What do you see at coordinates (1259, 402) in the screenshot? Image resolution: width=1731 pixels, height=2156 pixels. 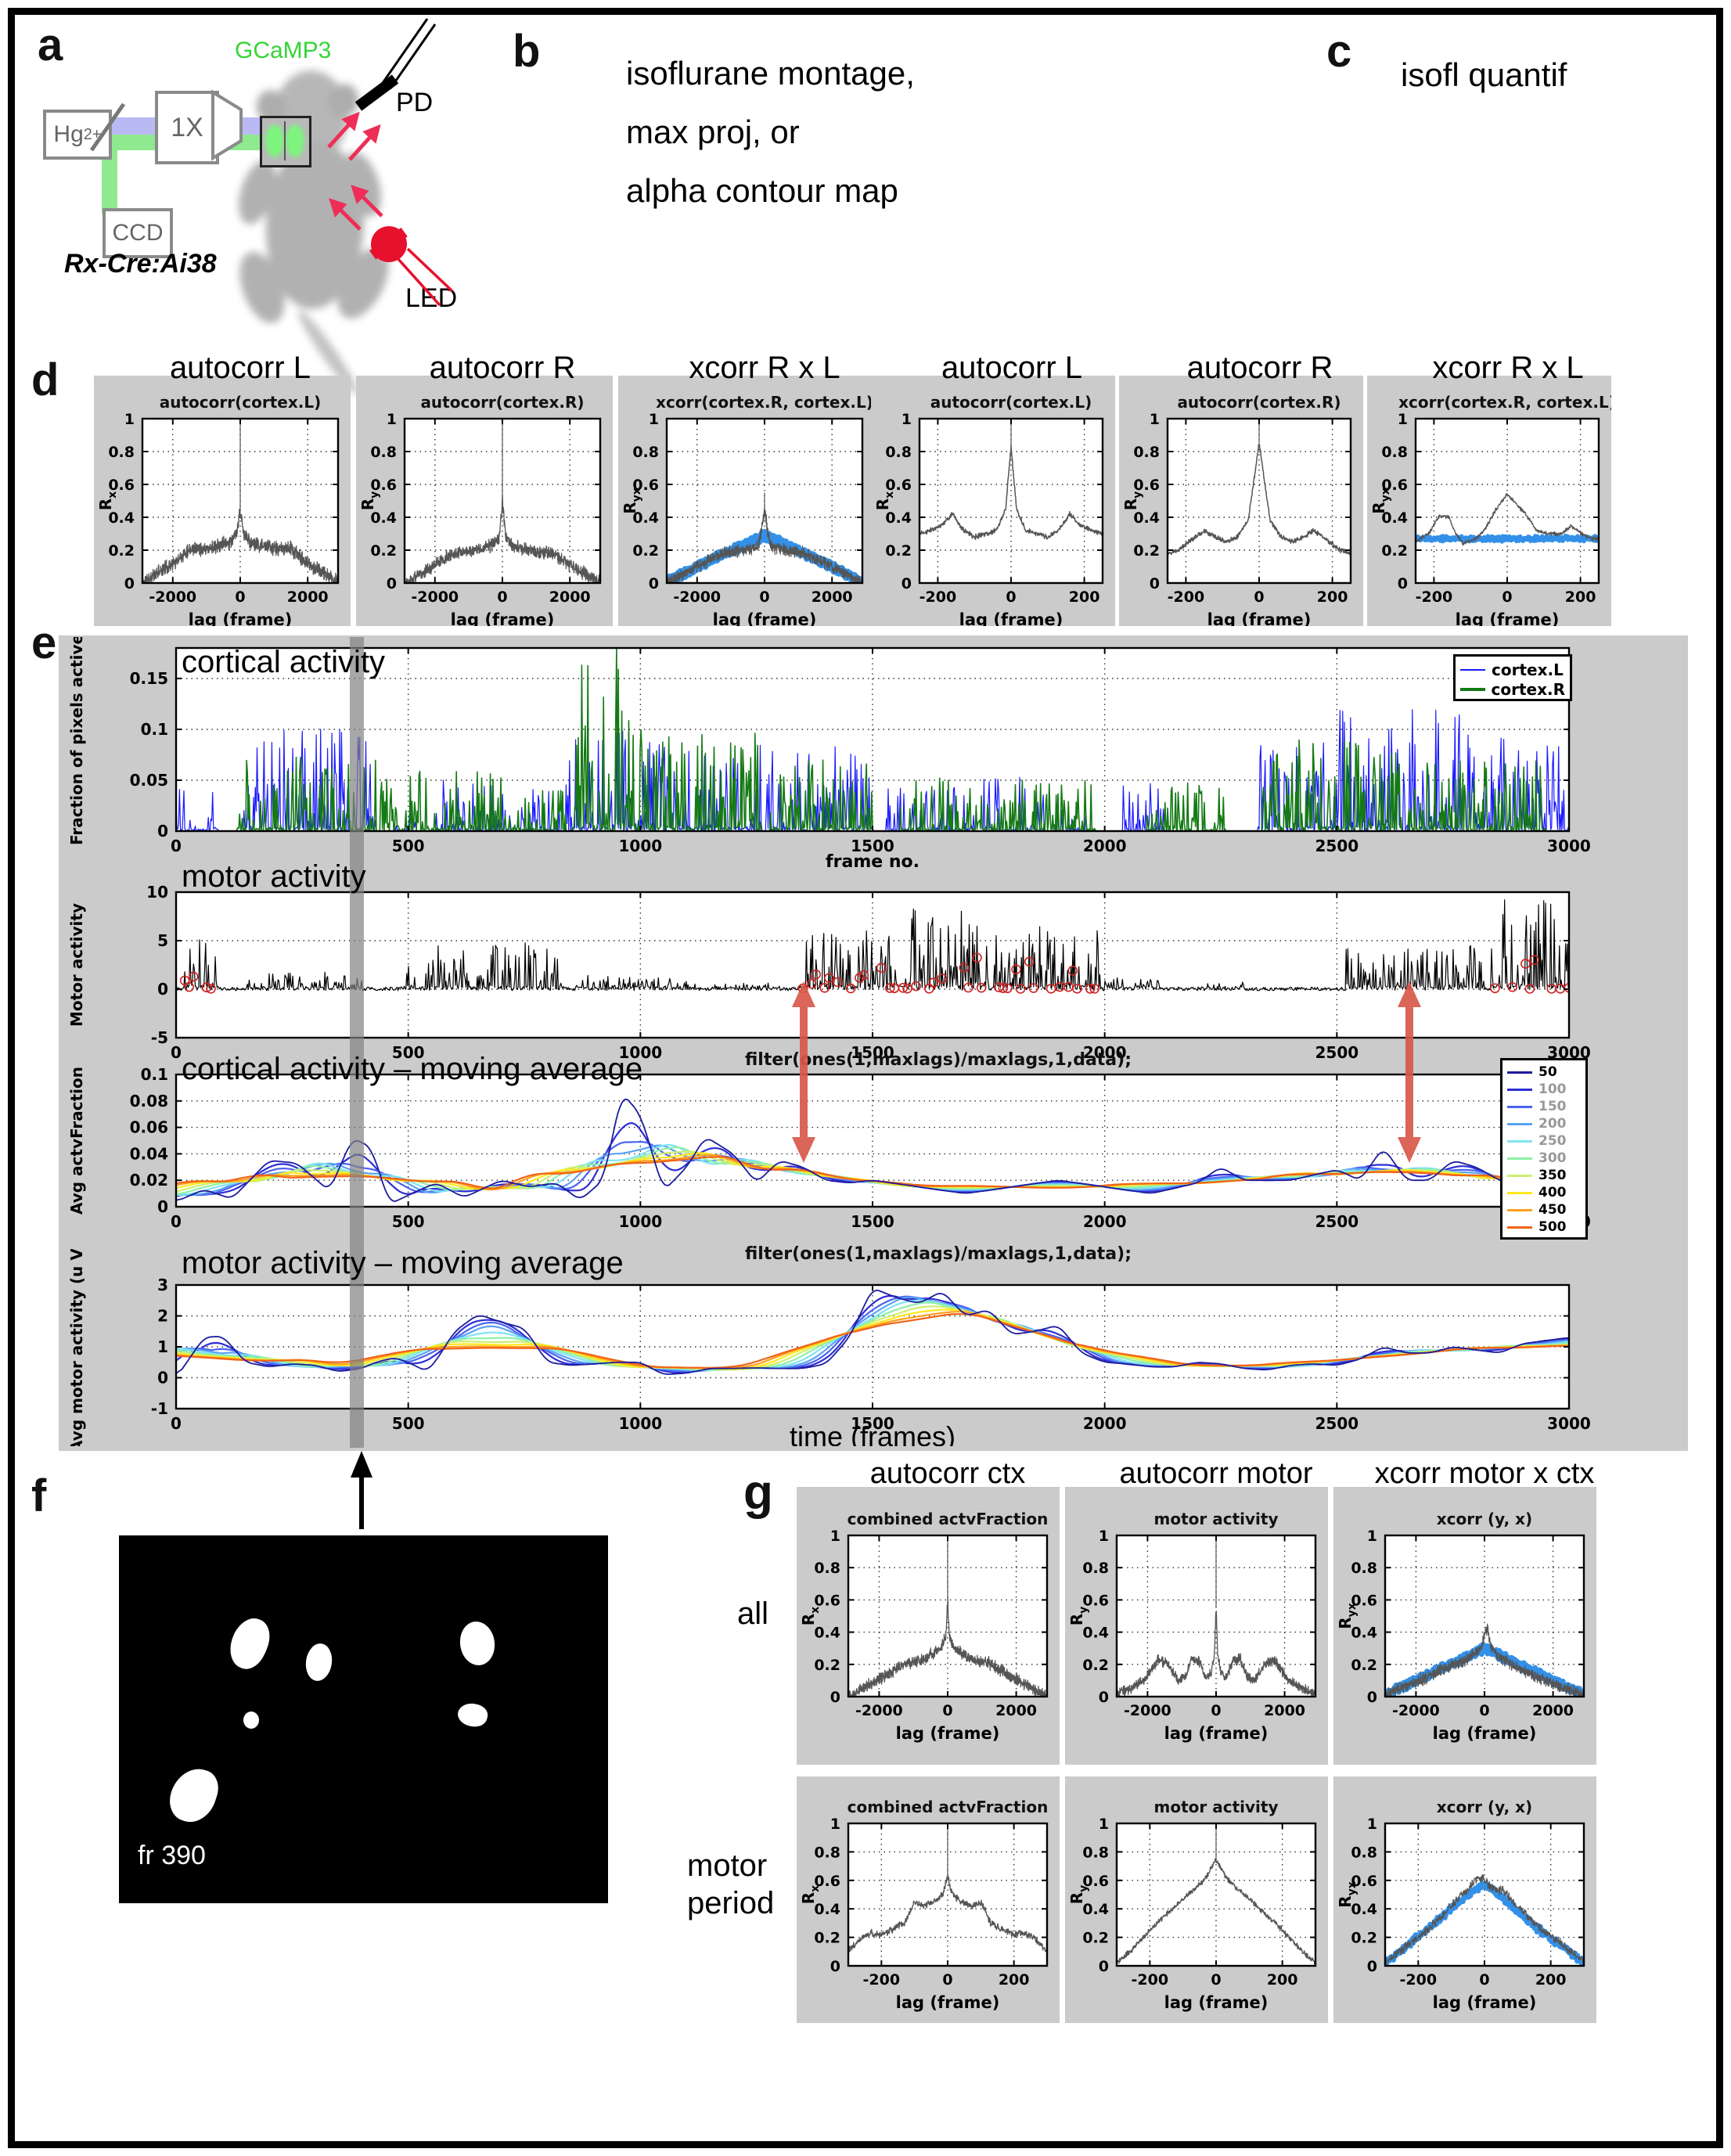 I see `svg-text: autocorr(cortex.R)` at bounding box center [1259, 402].